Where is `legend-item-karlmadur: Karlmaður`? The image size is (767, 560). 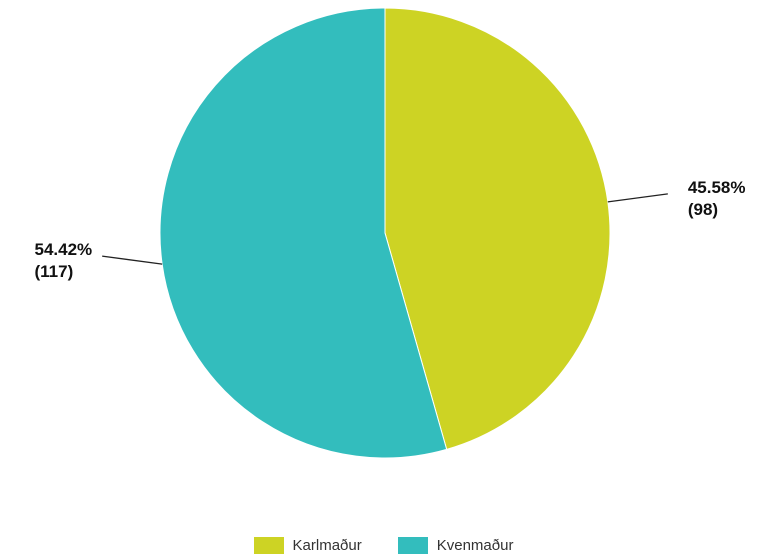 legend-item-karlmadur: Karlmaður is located at coordinates (307, 545).